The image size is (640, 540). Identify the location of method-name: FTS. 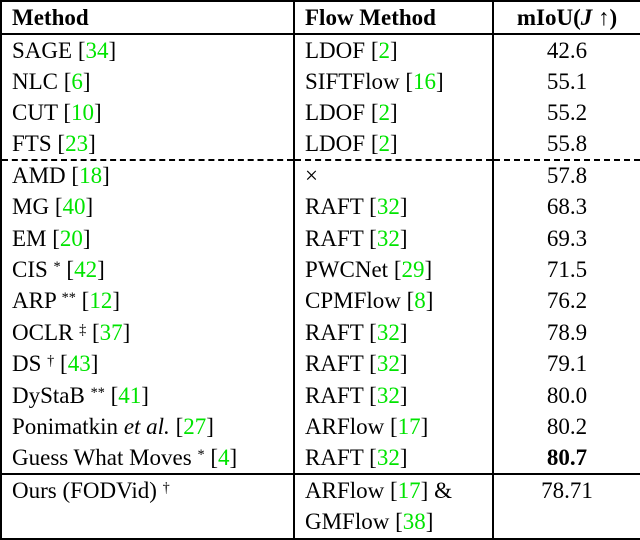
(32, 143).